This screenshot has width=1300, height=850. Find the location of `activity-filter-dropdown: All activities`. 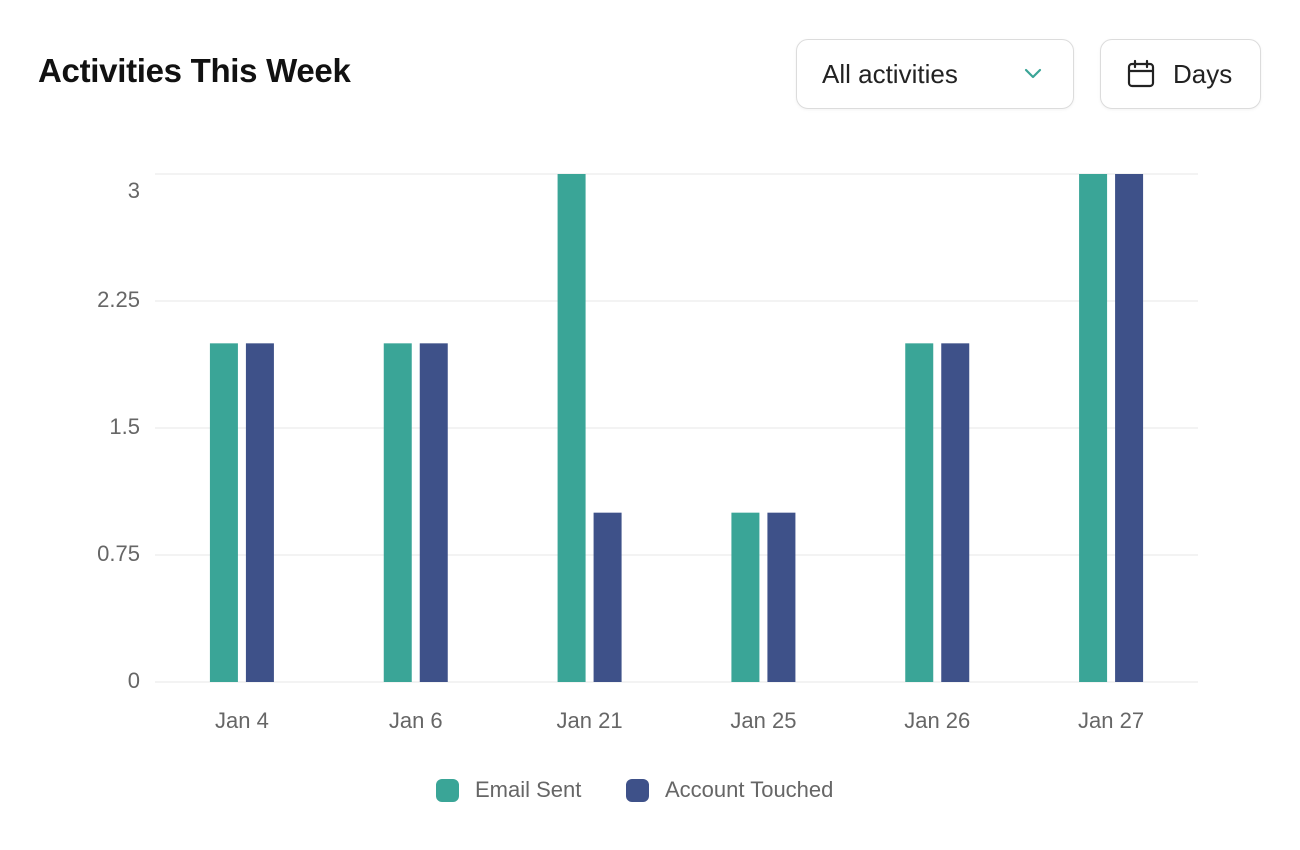

activity-filter-dropdown: All activities is located at coordinates (935, 74).